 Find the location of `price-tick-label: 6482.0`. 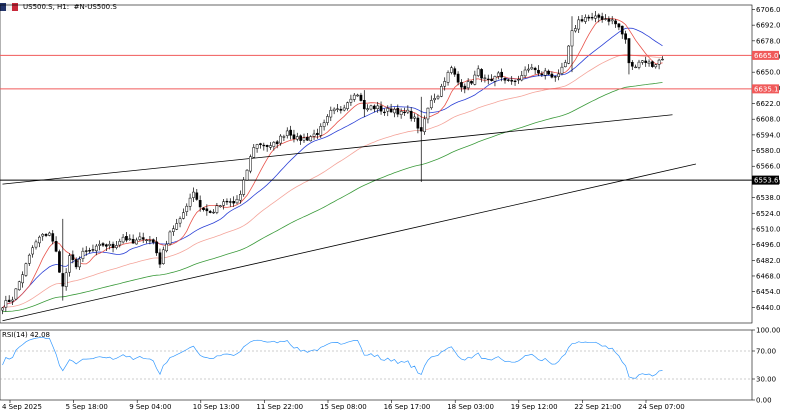

price-tick-label: 6482.0 is located at coordinates (768, 261).